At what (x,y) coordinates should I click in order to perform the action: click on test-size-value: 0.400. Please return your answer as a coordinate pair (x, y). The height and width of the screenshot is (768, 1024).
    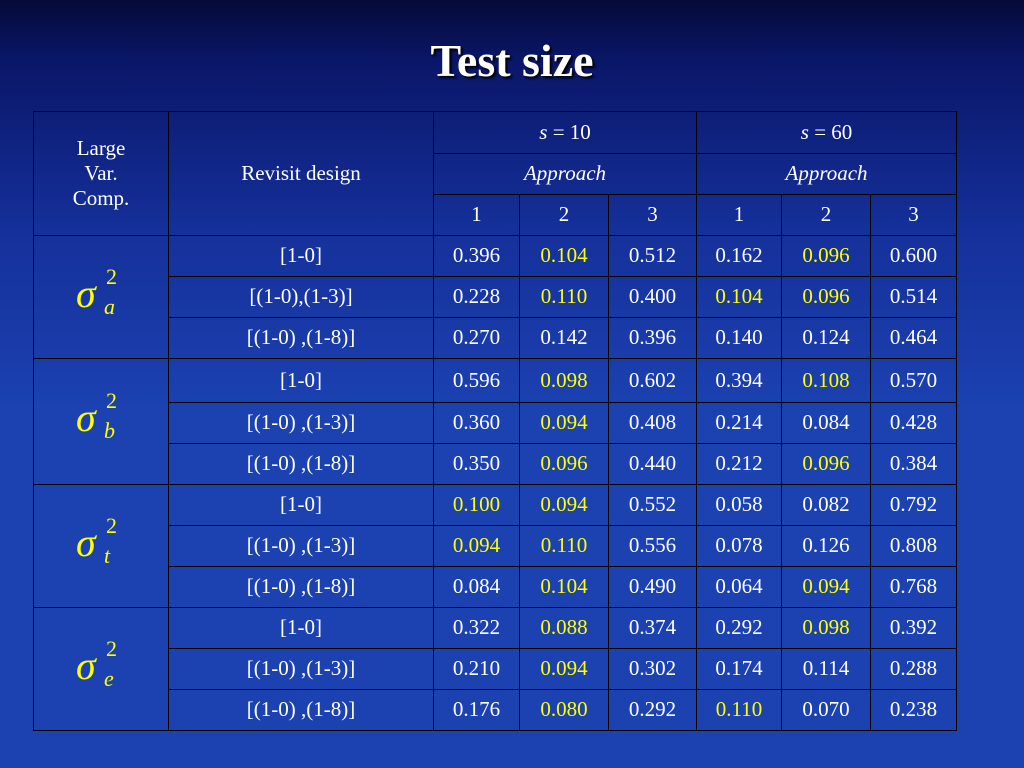
    Looking at the image, I should click on (652, 297).